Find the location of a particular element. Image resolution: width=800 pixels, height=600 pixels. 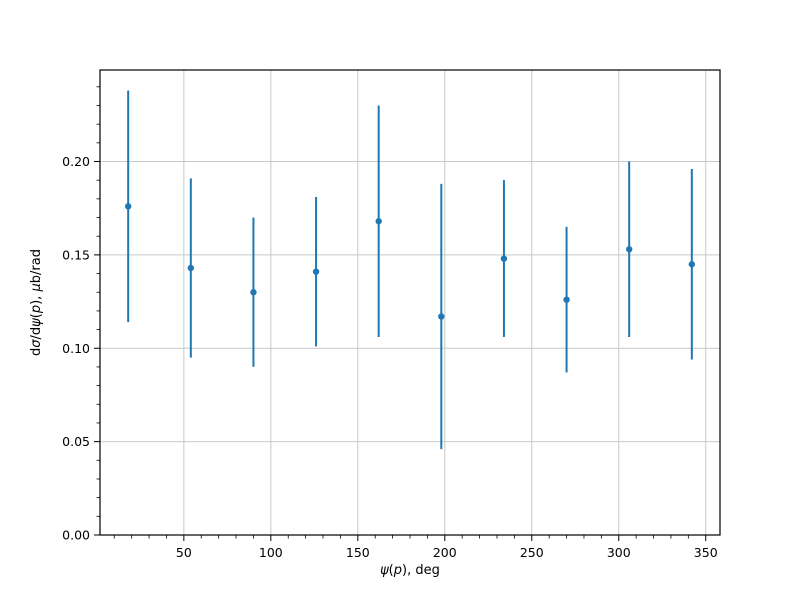

y-tick-label: 0.15 is located at coordinates (76, 254).